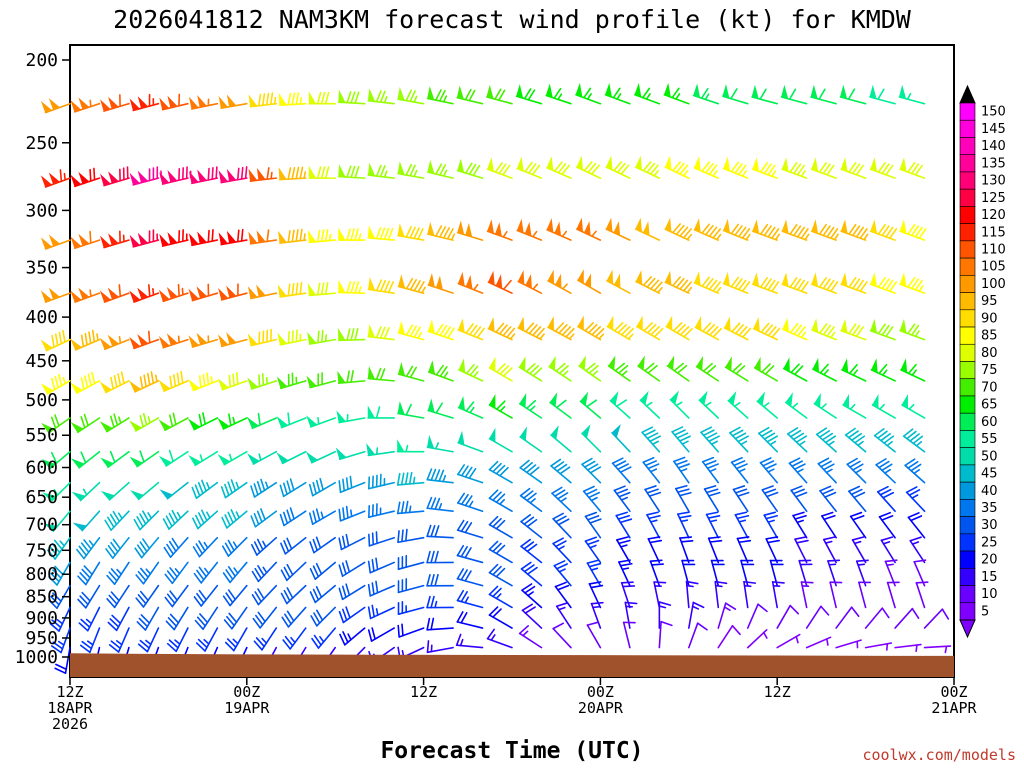 Image resolution: width=1024 pixels, height=768 pixels. Describe the element at coordinates (989, 491) in the screenshot. I see `colorbar-tick-label: 40` at that location.